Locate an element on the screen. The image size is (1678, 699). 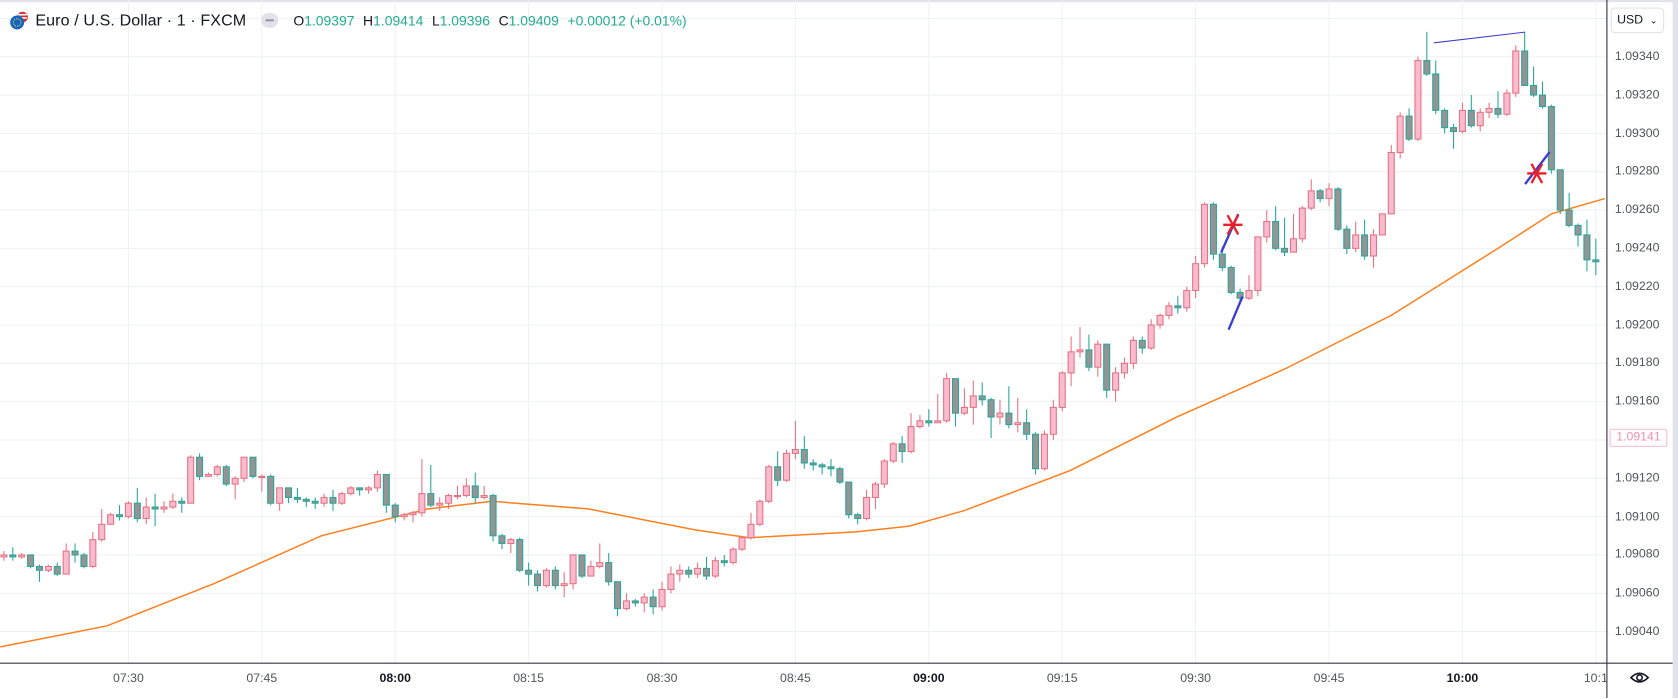
time-tick-label: 08:45 is located at coordinates (795, 679).